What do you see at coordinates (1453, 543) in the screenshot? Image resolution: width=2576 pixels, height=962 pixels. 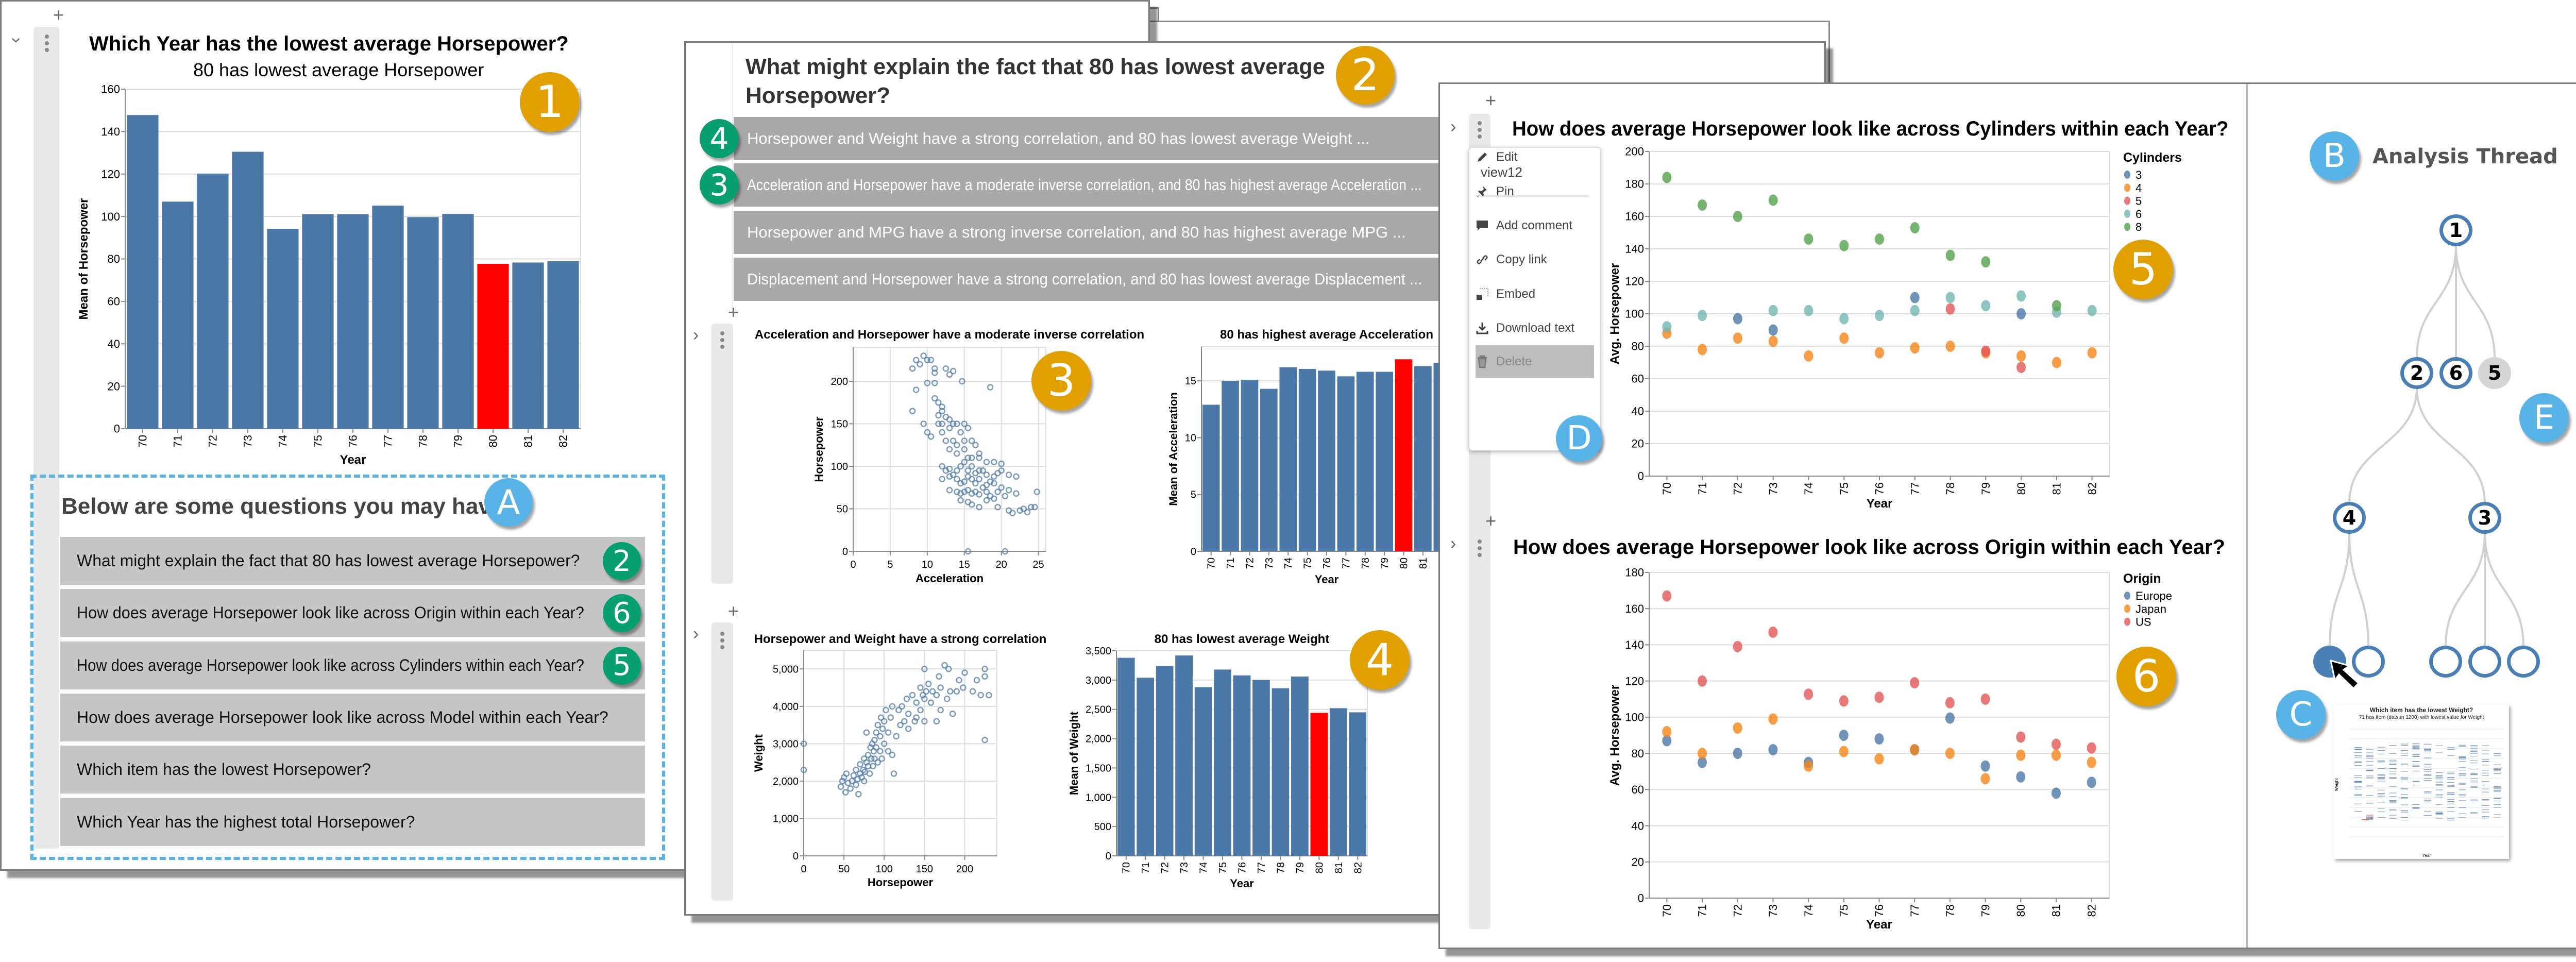 I see `expand-chevron-icon: ›` at bounding box center [1453, 543].